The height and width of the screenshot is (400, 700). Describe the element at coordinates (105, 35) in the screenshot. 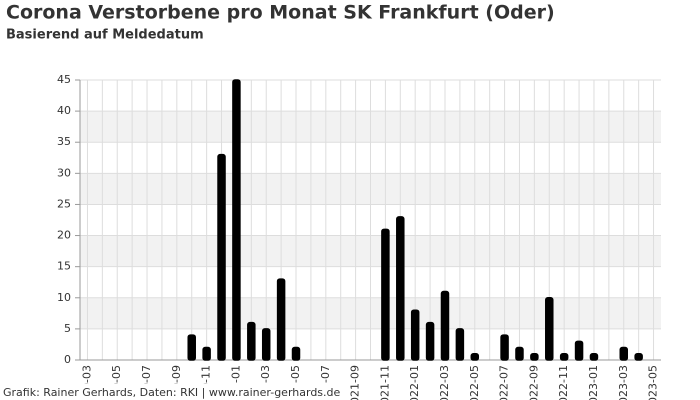

I see `chart-subtitle: Basierend auf Meldedatum` at that location.